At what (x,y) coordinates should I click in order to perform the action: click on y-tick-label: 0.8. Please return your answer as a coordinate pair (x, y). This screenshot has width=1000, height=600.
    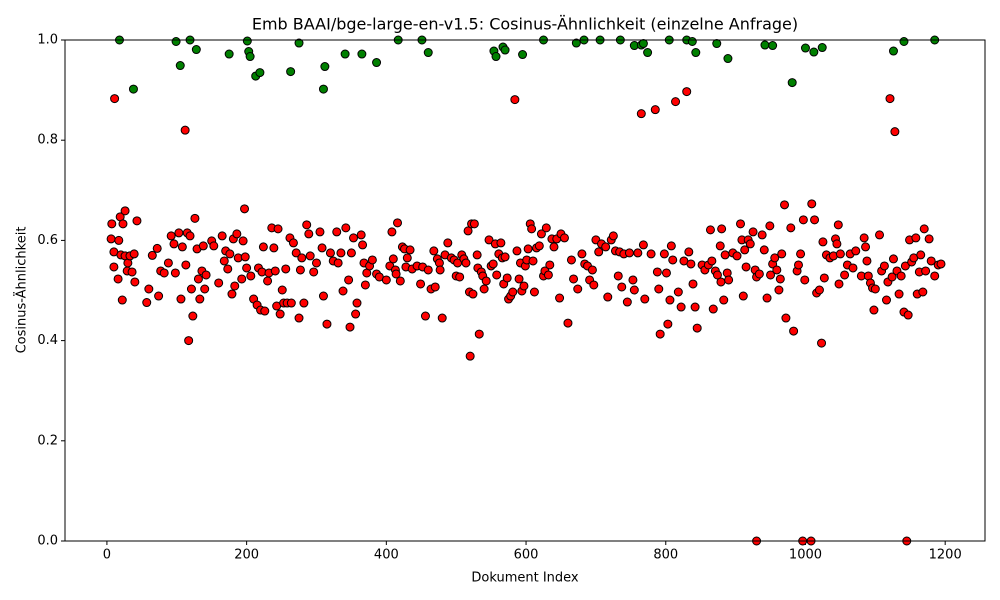
    Looking at the image, I should click on (47, 140).